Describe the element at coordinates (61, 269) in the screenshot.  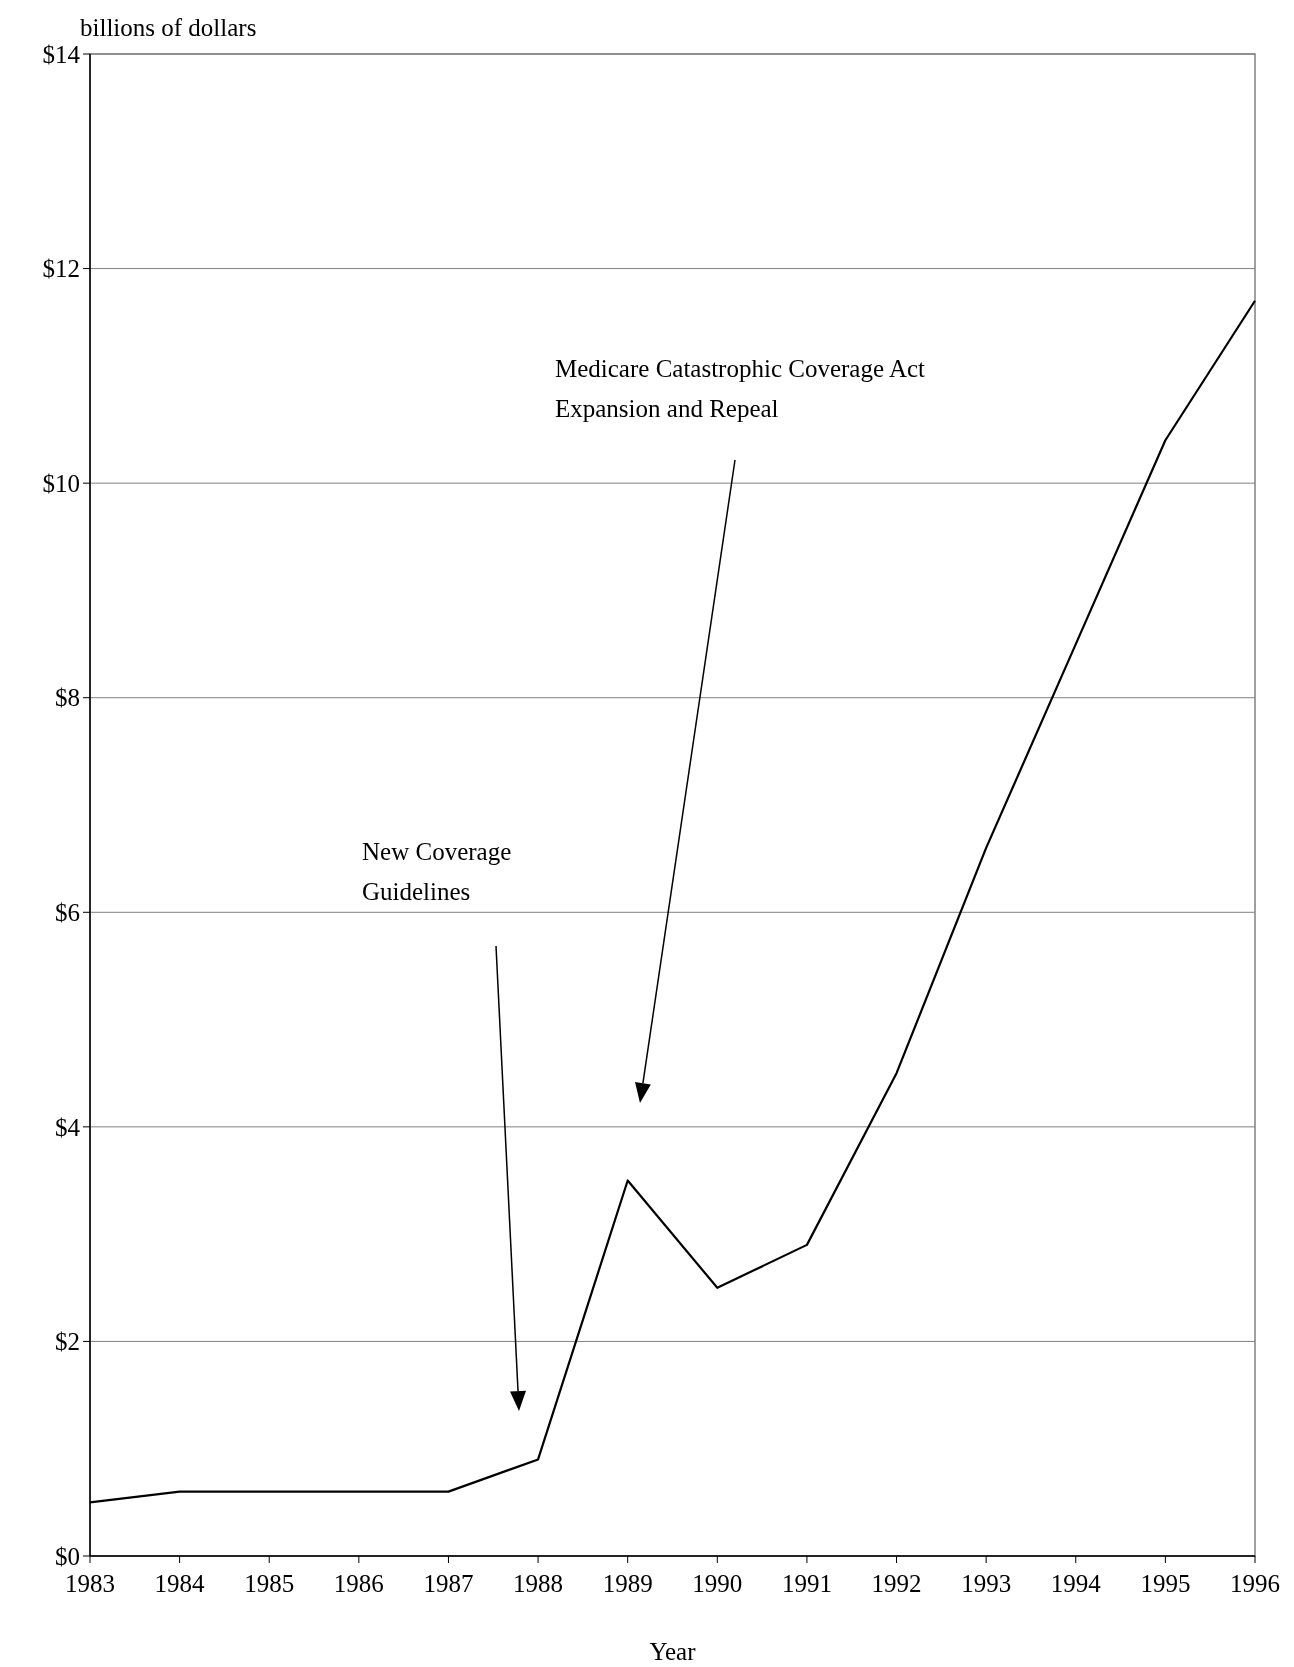
I see `y-tick-label: $12` at that location.